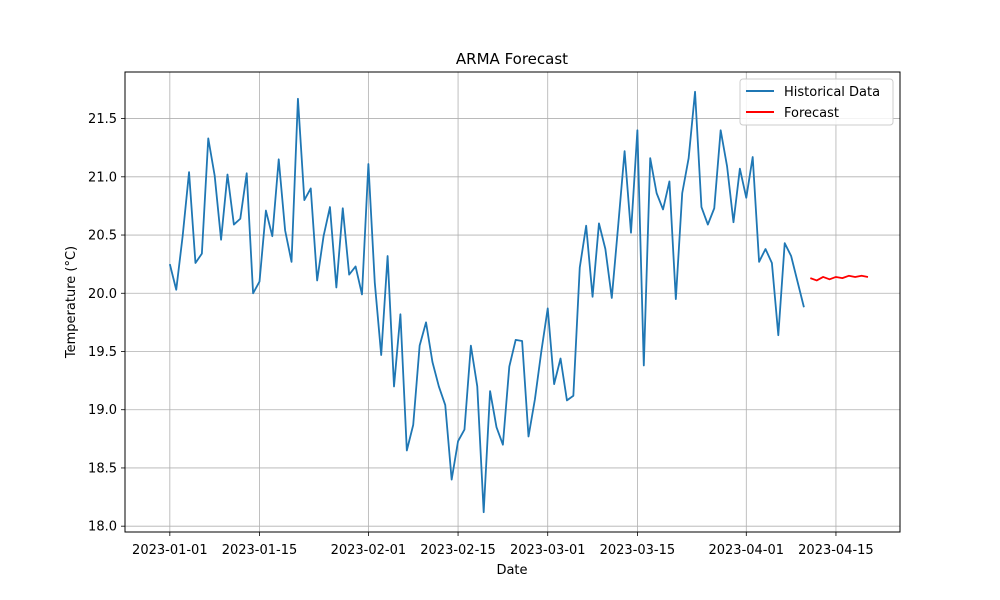 The width and height of the screenshot is (1000, 600). What do you see at coordinates (71, 302) in the screenshot?
I see `y-axis-label: Temperature (°C)` at bounding box center [71, 302].